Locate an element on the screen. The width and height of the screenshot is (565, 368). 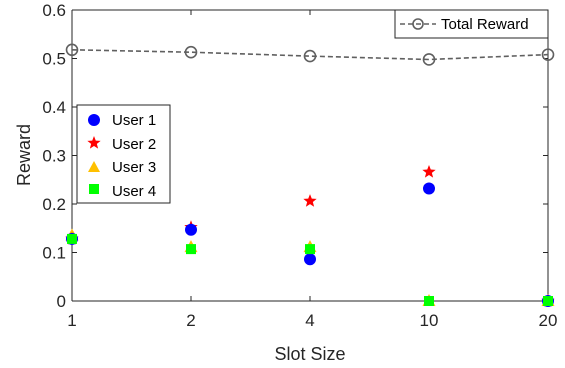
legend-user3-label: User 3 is located at coordinates (134, 167).